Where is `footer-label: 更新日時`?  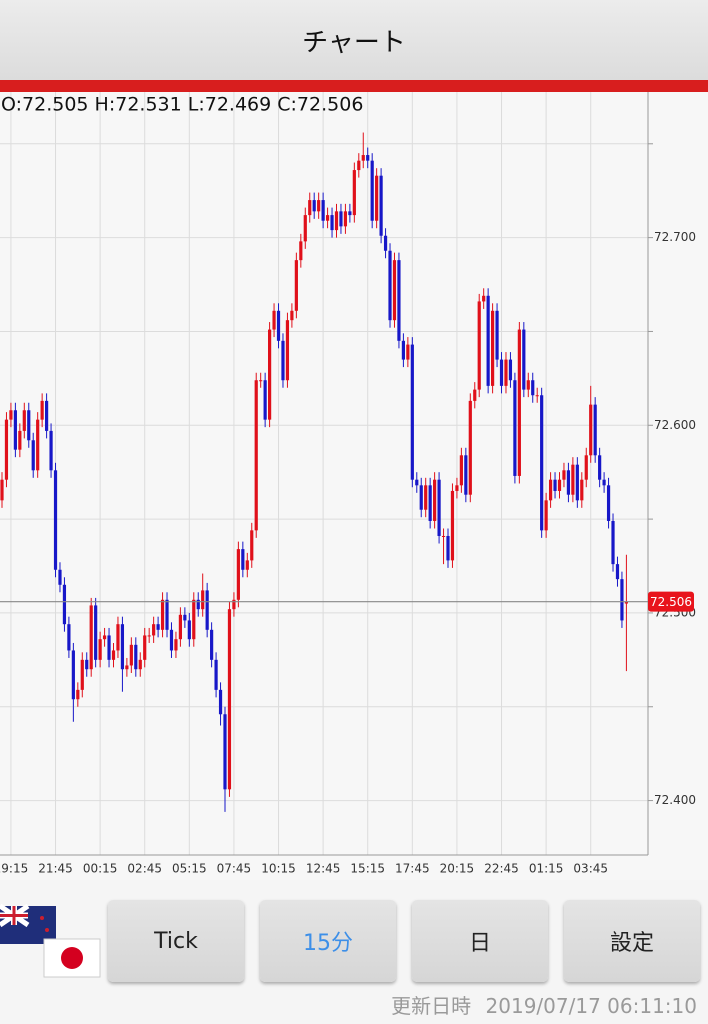 footer-label: 更新日時 is located at coordinates (431, 1006).